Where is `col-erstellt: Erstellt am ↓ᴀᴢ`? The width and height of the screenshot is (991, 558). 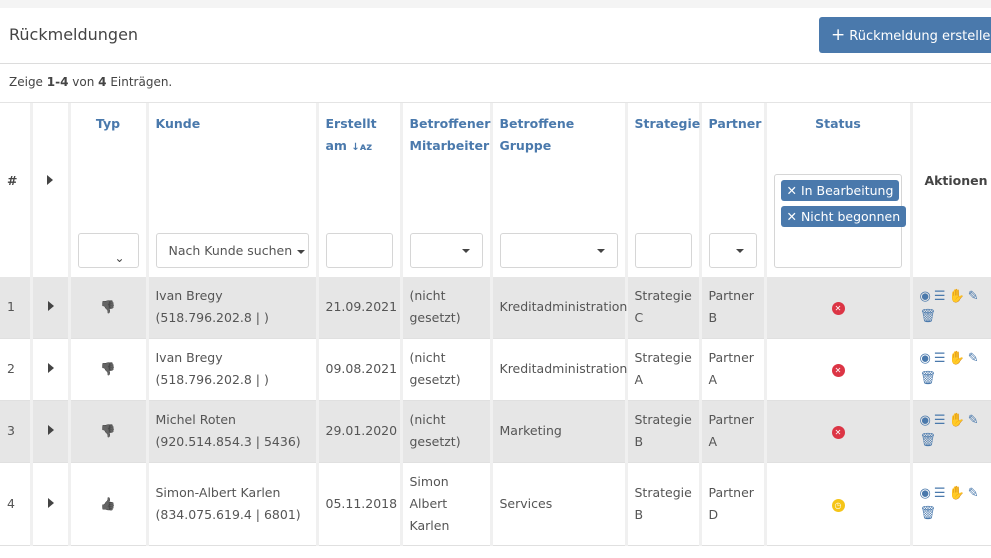
col-erstellt: Erstellt am ↓ᴀᴢ is located at coordinates (360, 190).